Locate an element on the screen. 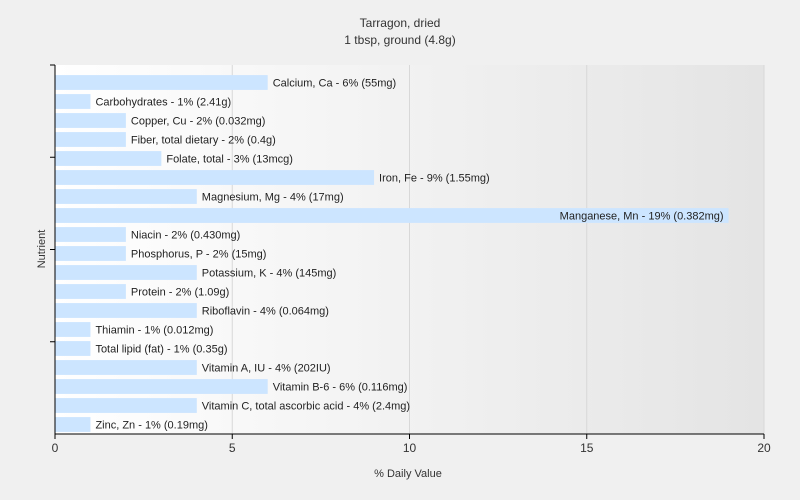  bar-label-3: Fiber, total dietary - 2% (0.4g) is located at coordinates (203, 141).